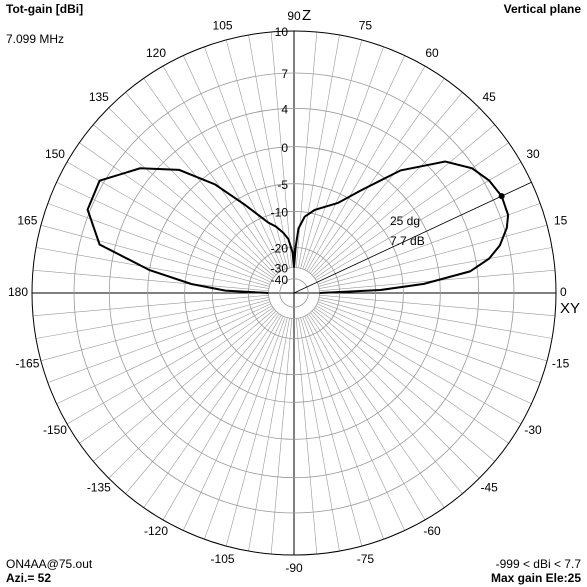  What do you see at coordinates (533, 430) in the screenshot?
I see `angle-tick-label: -30` at bounding box center [533, 430].